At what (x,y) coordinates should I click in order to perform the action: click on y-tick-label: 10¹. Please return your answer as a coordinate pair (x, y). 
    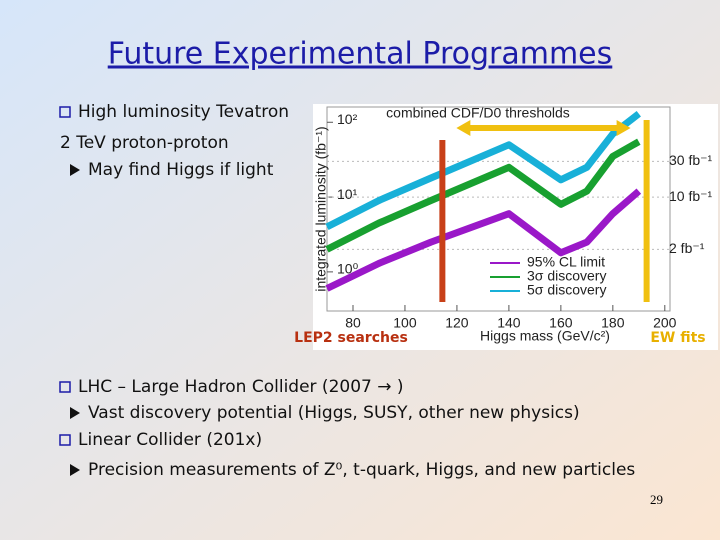
    Looking at the image, I should click on (347, 194).